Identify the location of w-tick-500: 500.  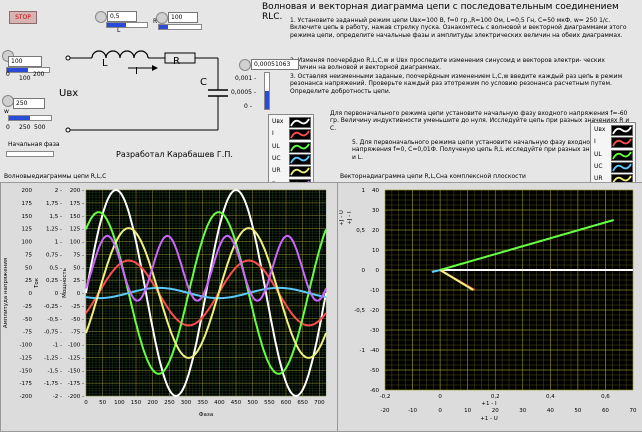
(40, 127).